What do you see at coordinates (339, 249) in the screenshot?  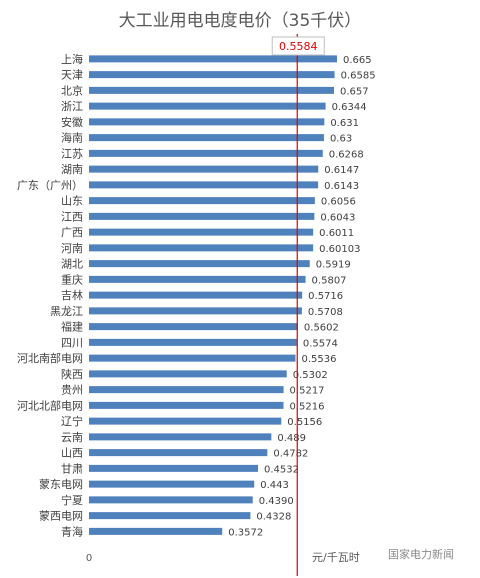 I see `value-label: 0.60103` at bounding box center [339, 249].